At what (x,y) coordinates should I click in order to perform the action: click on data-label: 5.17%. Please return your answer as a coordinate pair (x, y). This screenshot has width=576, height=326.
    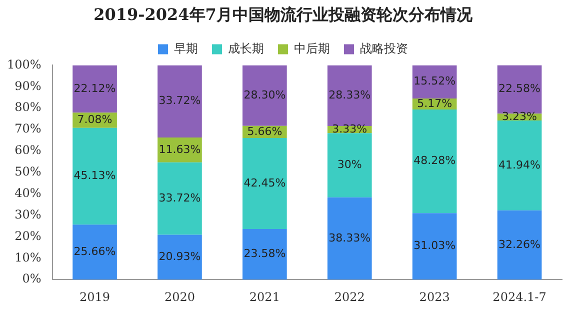
    Looking at the image, I should click on (434, 103).